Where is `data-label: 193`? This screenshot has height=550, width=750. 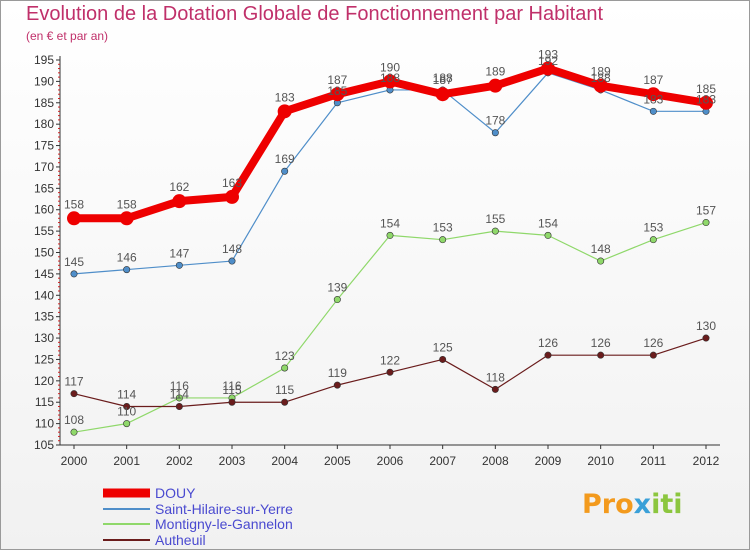 data-label: 193 is located at coordinates (548, 55).